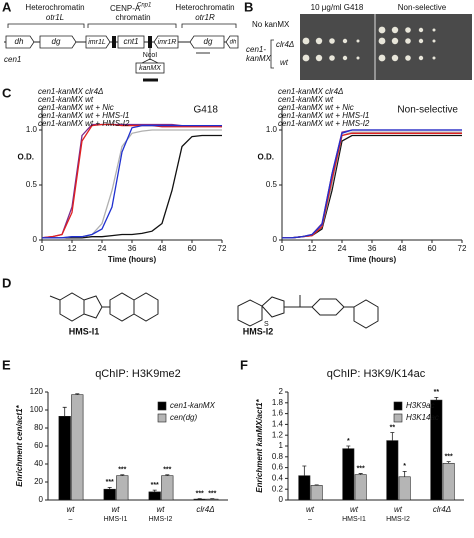 Image resolution: width=474 pixels, height=538 pixels. What do you see at coordinates (132, 17) in the screenshot?
I see `label: chromatin` at bounding box center [132, 17].